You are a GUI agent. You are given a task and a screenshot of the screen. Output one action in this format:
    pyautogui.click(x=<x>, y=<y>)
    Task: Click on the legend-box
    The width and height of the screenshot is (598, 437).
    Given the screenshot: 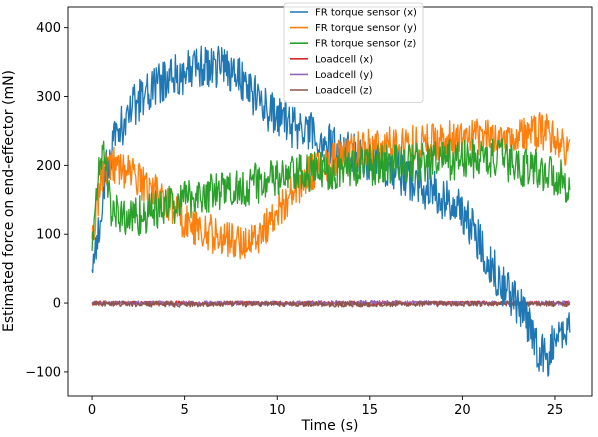 What is the action you would take?
    pyautogui.click(x=353, y=52)
    